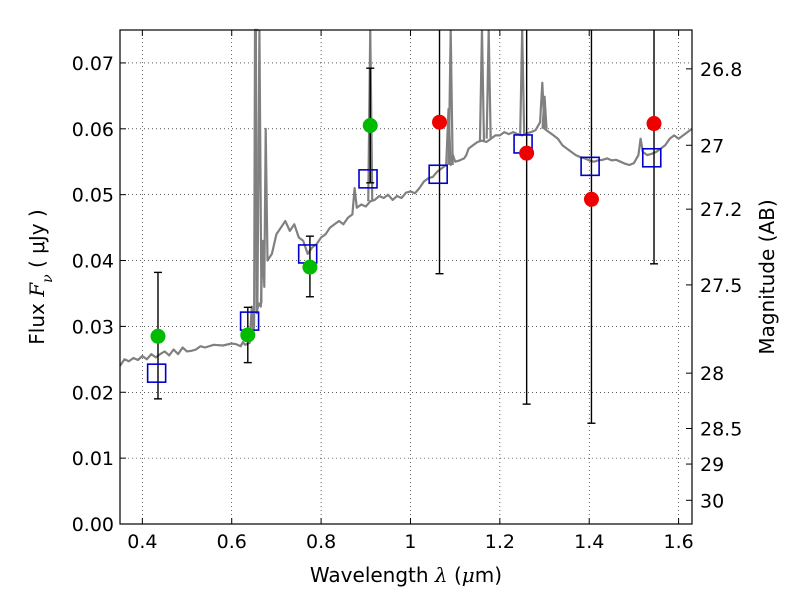 The width and height of the screenshot is (800, 600). Describe the element at coordinates (441, 575) in the screenshot. I see `x-axis-label-var: λ` at that location.